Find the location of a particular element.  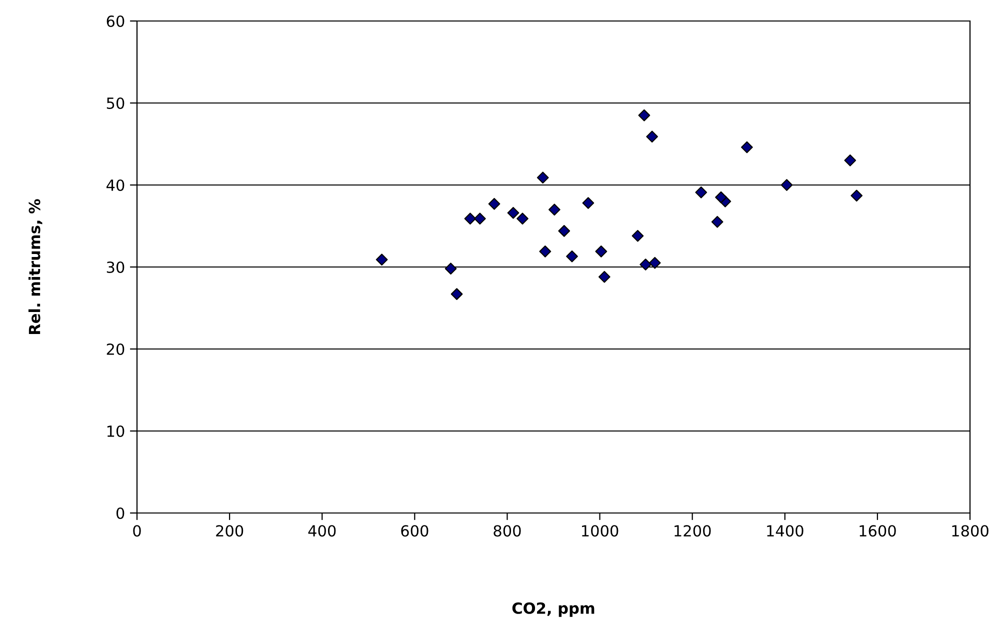

y-tick-label: 30 is located at coordinates (115, 267).